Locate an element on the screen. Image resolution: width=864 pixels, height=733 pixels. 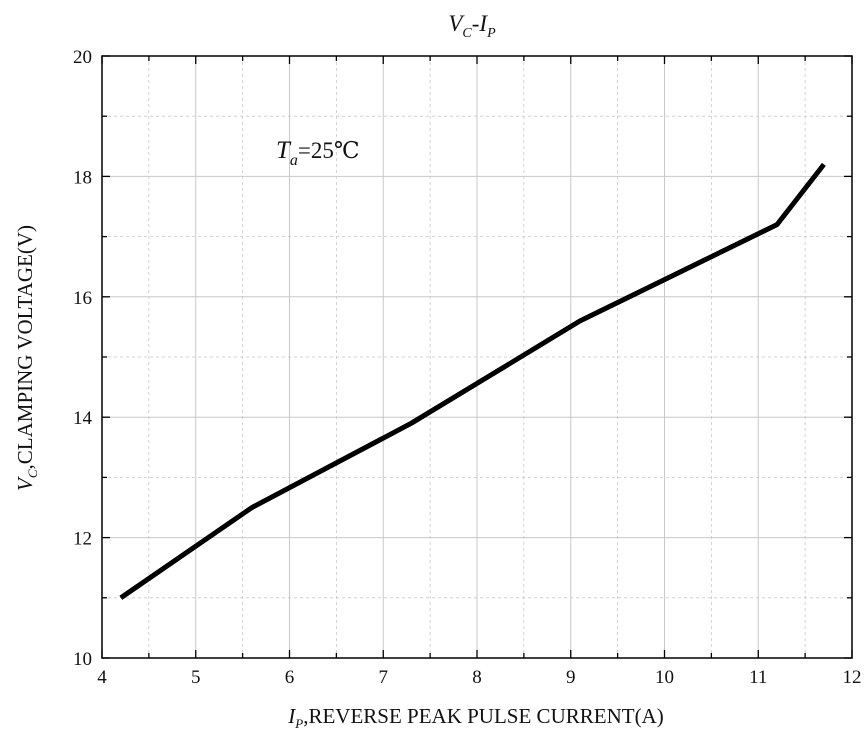
x-tick-label: 12 is located at coordinates (852, 677).